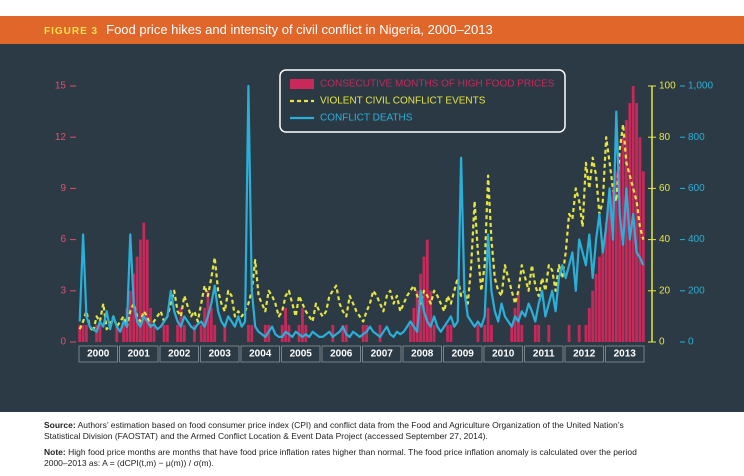 This screenshot has height=476, width=744. I want to click on y-tick-label: 3, so click(63, 290).